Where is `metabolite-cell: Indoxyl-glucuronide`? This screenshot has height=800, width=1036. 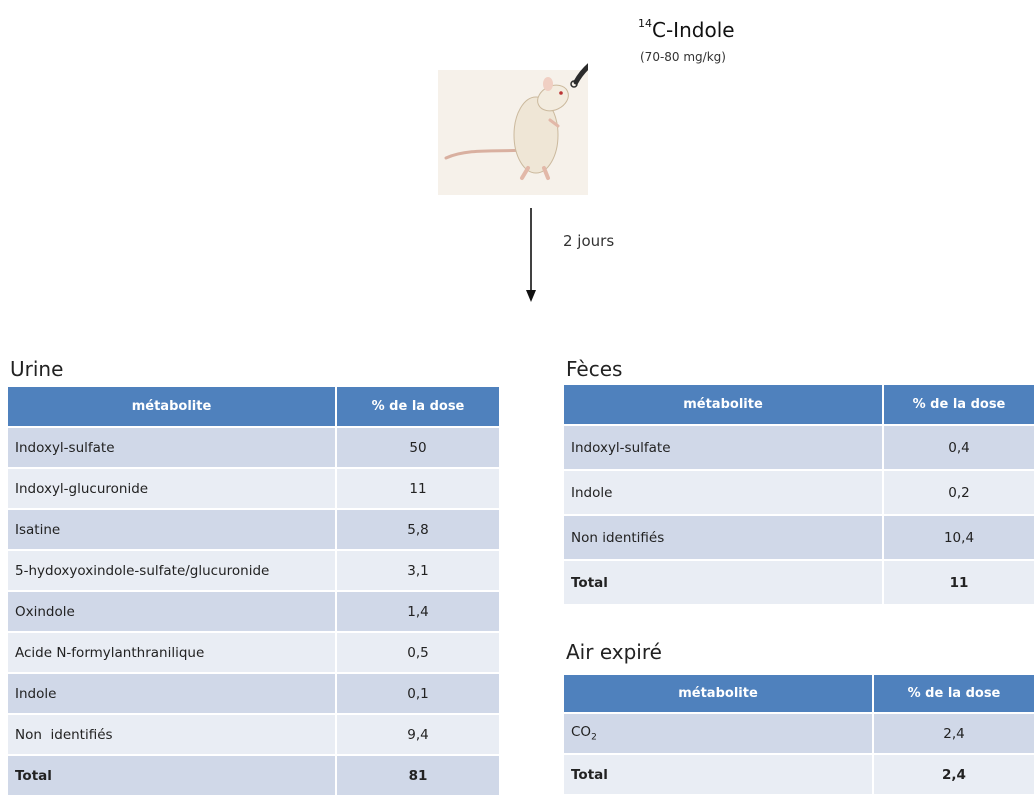 metabolite-cell: Indoxyl-glucuronide is located at coordinates (172, 489).